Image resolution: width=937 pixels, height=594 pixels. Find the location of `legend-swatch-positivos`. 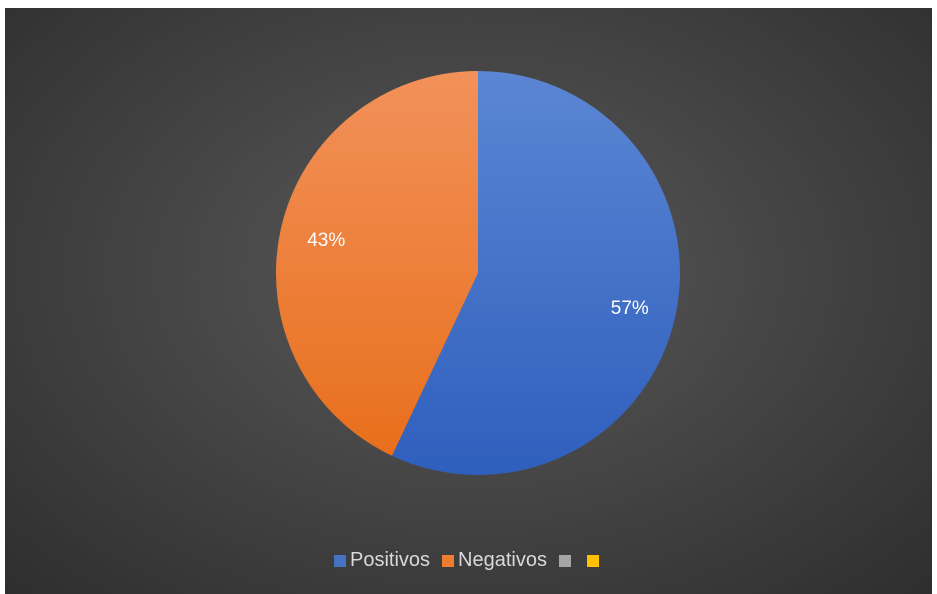

legend-swatch-positivos is located at coordinates (340, 560).